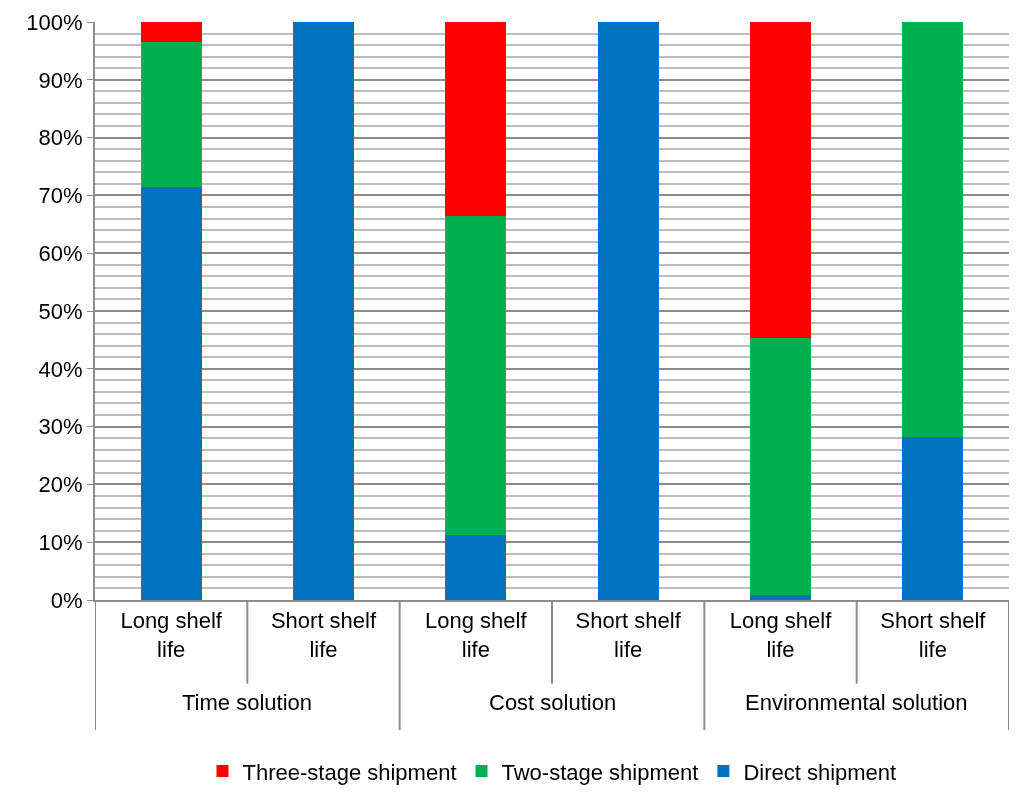  Describe the element at coordinates (349, 772) in the screenshot. I see `legend-label: Three-stage shipment` at that location.